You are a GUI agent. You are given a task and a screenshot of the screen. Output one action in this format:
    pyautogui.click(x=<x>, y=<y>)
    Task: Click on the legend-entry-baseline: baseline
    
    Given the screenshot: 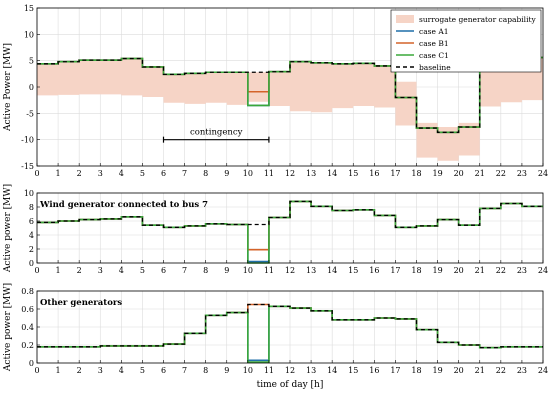 What is the action you would take?
    pyautogui.click(x=435, y=67)
    